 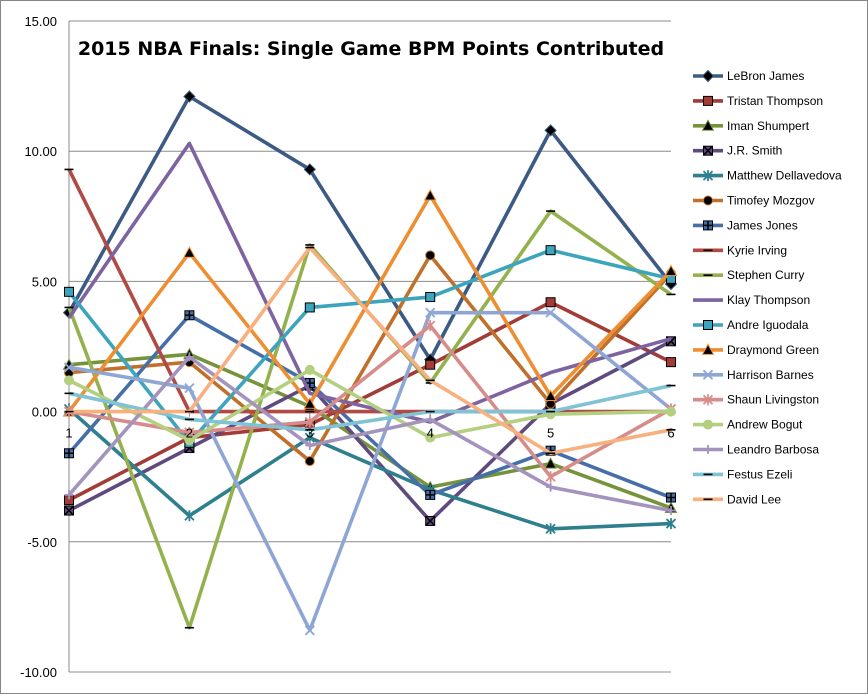 I want to click on legend-label: Harrison Barnes, so click(x=770, y=375).